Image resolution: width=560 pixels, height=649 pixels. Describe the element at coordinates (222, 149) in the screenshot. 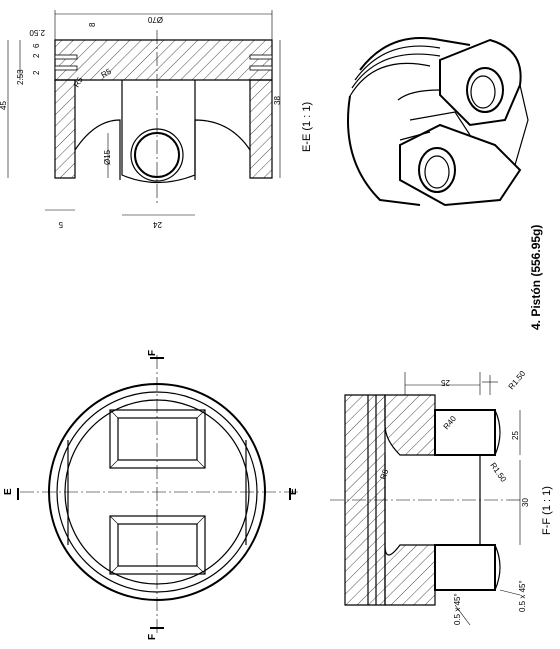

I see `right-boss-arc` at that location.